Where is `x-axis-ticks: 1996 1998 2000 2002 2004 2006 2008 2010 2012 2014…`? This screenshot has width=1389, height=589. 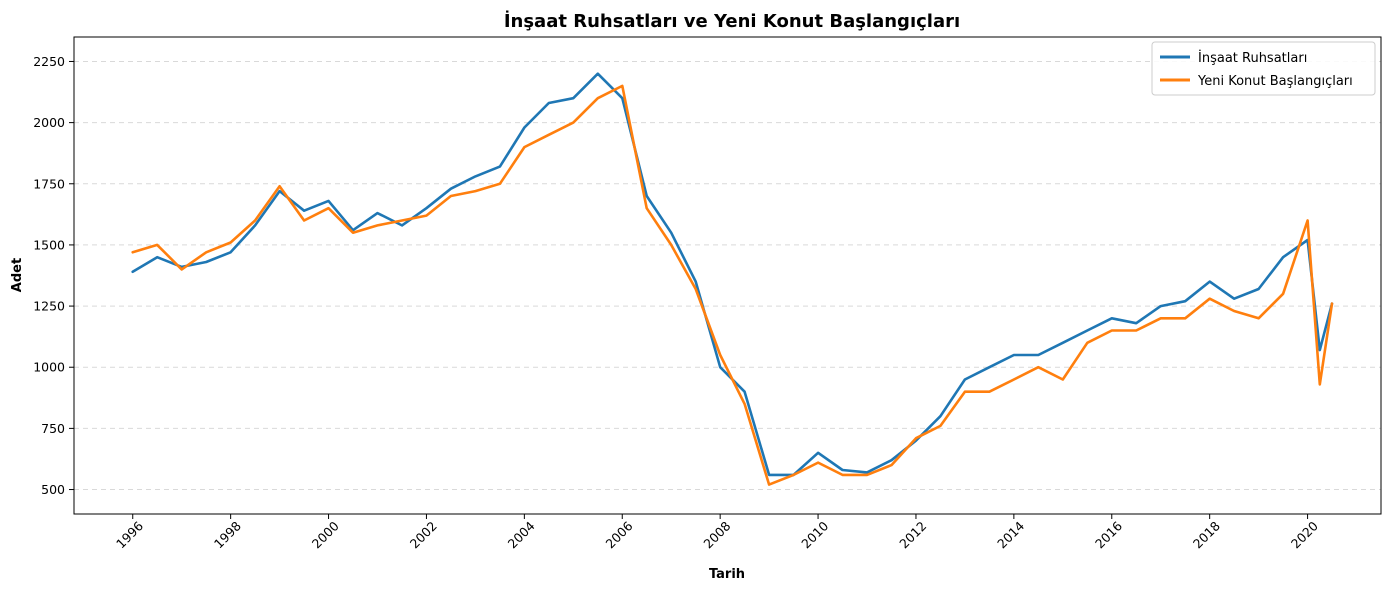 x-axis-ticks: 1996 1998 2000 2002 2004 2006 2008 2010 2012 2014… is located at coordinates (717, 532).